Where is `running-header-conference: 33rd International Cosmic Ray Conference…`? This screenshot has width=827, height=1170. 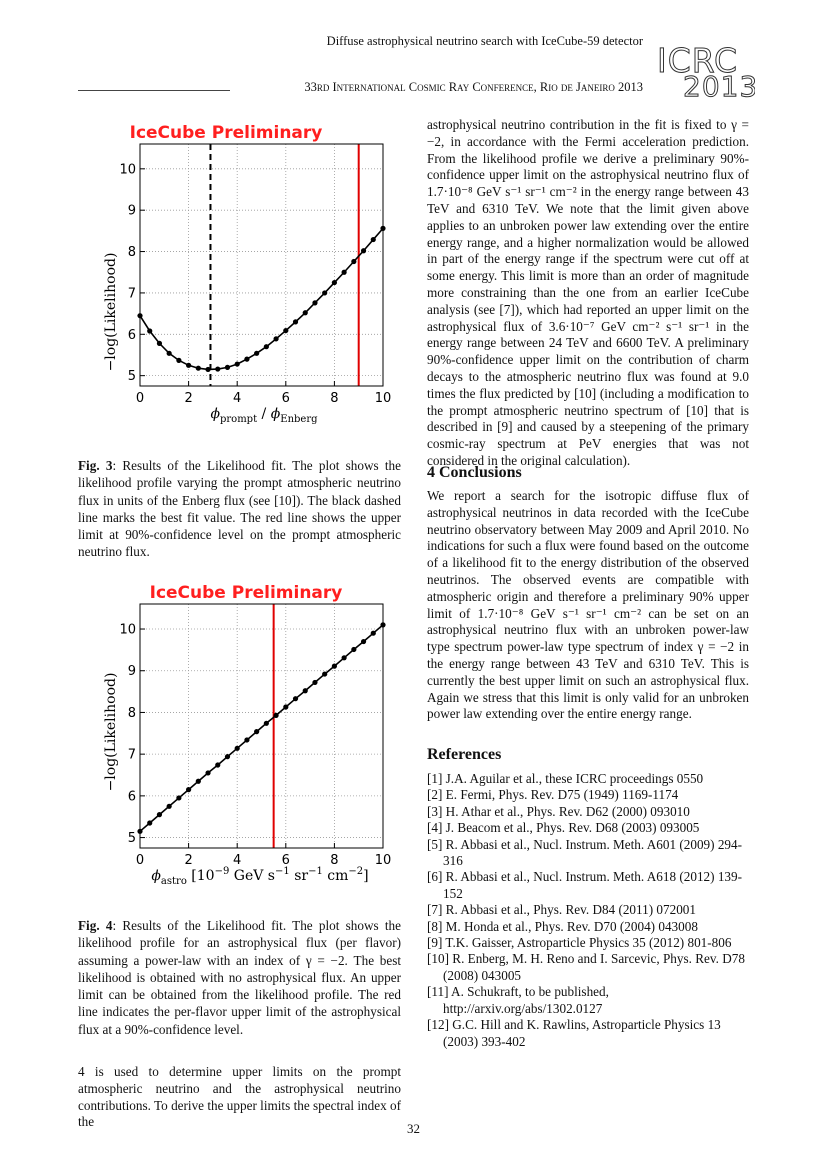 running-header-conference: 33rd International Cosmic Ray Conference… is located at coordinates (473, 87).